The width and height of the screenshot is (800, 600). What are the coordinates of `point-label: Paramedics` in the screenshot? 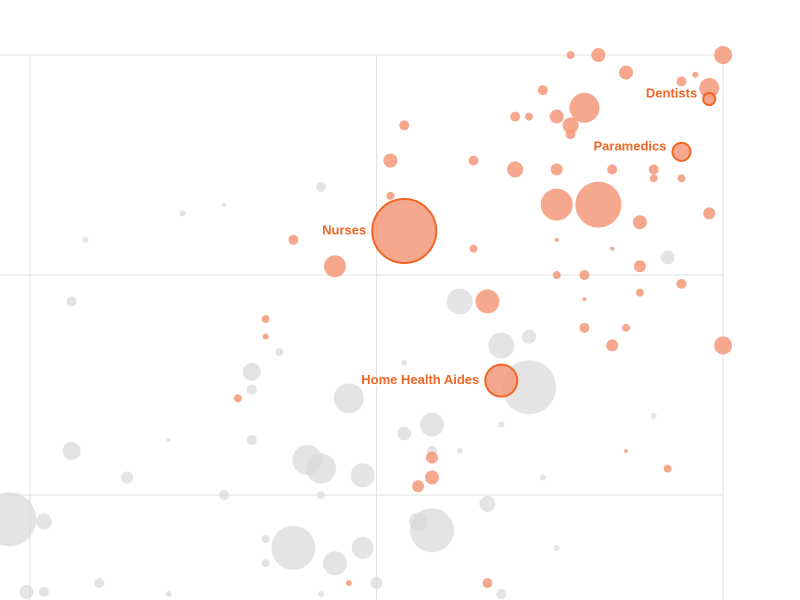 It's located at (629, 145).